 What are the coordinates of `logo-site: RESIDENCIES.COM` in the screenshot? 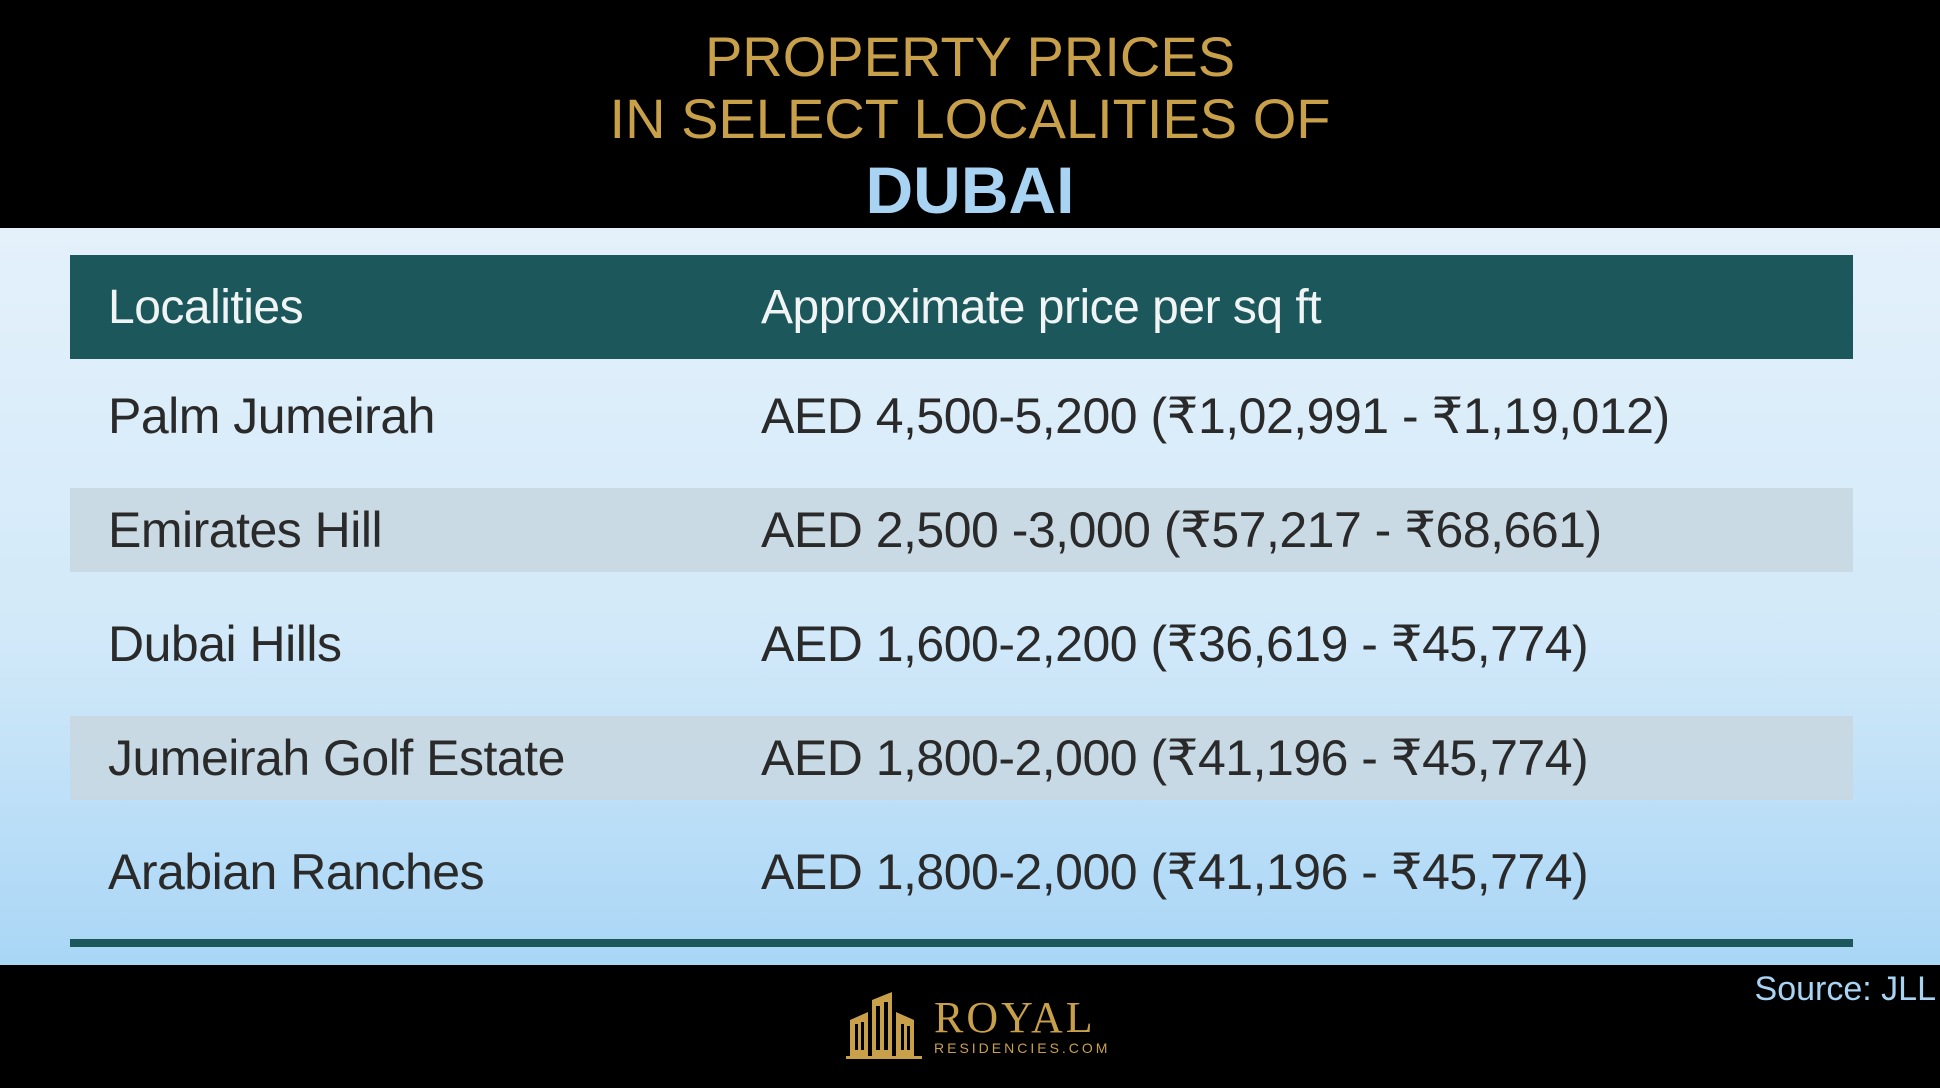 It's located at (1022, 1048).